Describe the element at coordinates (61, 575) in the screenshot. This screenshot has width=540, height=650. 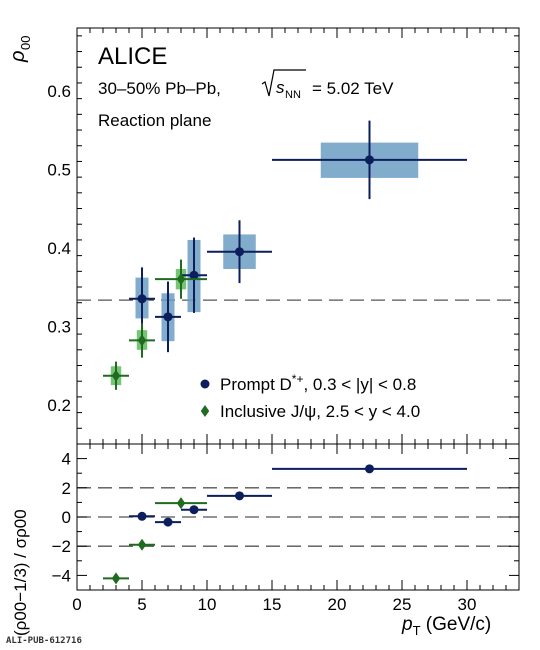
I see `y-tick-label-bottom: −4` at that location.